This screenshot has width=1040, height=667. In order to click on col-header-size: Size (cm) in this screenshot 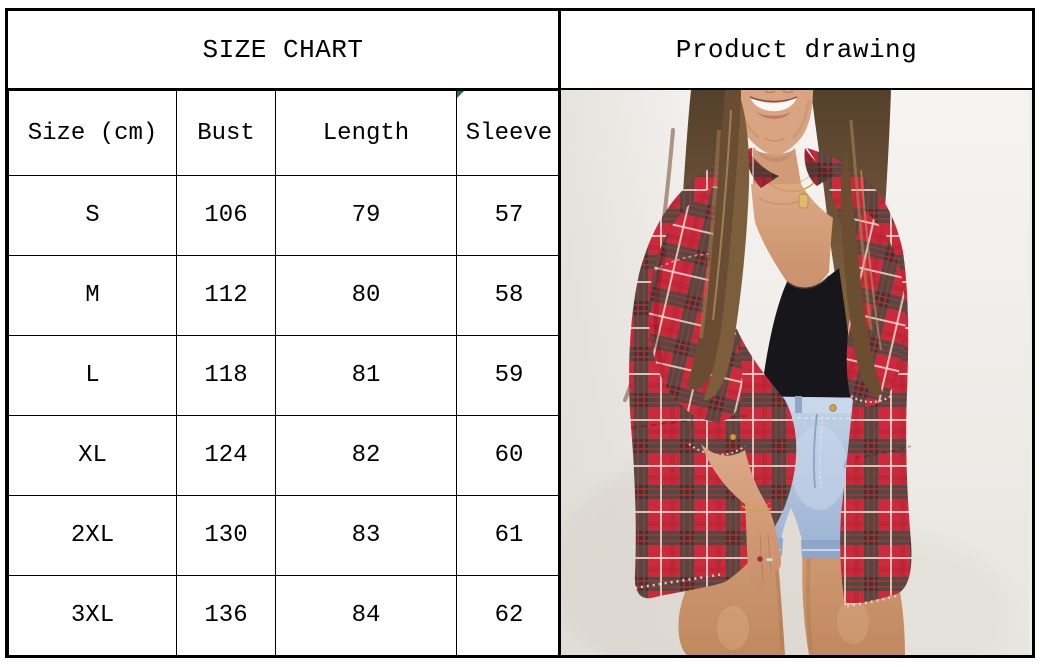, I will do `click(92, 133)`.